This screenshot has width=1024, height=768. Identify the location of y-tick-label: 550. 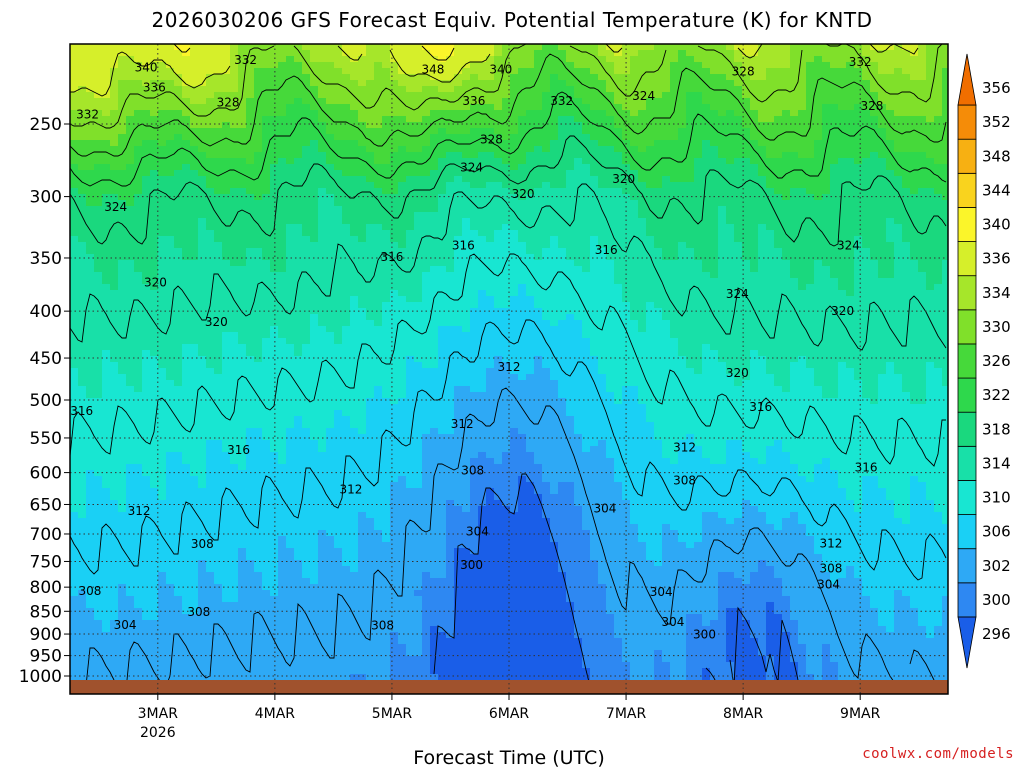
(46, 439).